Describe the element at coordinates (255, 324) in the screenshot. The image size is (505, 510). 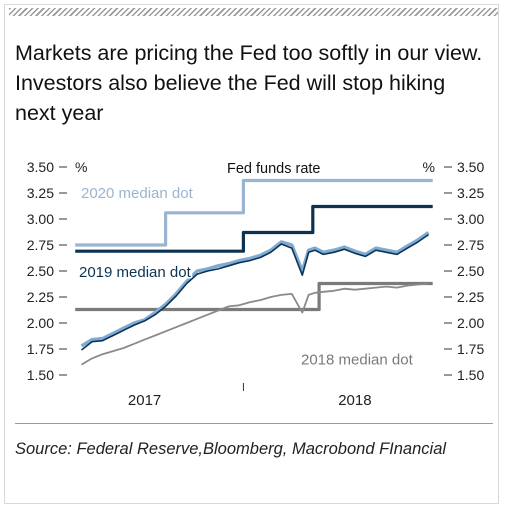
I see `series-2018-pricing` at that location.